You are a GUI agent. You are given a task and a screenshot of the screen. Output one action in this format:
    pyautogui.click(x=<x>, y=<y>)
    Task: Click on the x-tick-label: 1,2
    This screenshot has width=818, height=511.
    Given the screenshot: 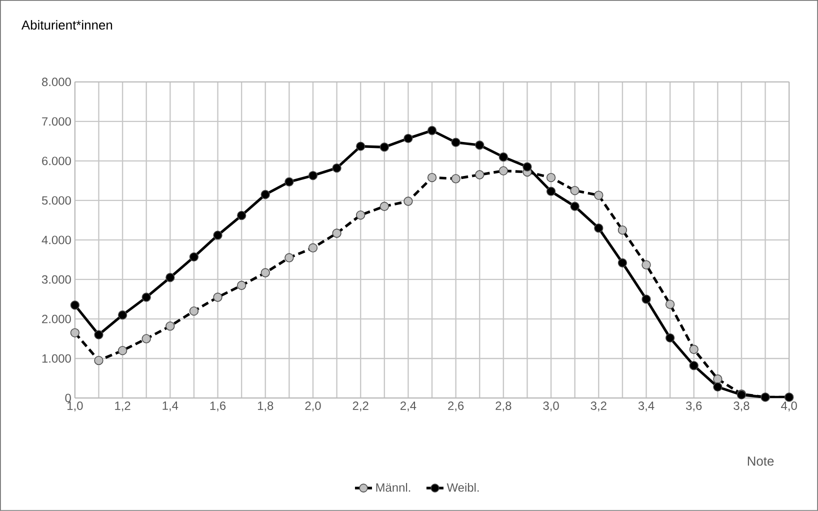 What is the action you would take?
    pyautogui.click(x=122, y=407)
    